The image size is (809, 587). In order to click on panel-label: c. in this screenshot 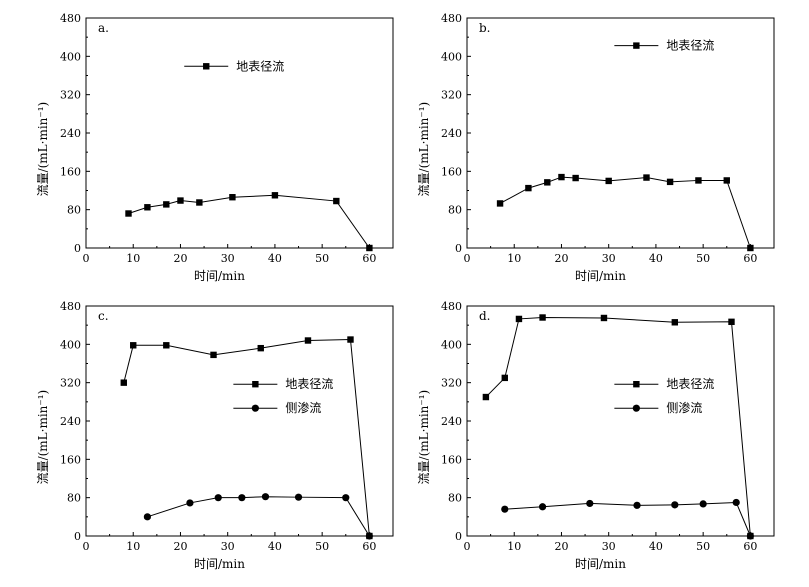, I will do `click(103, 316)`.